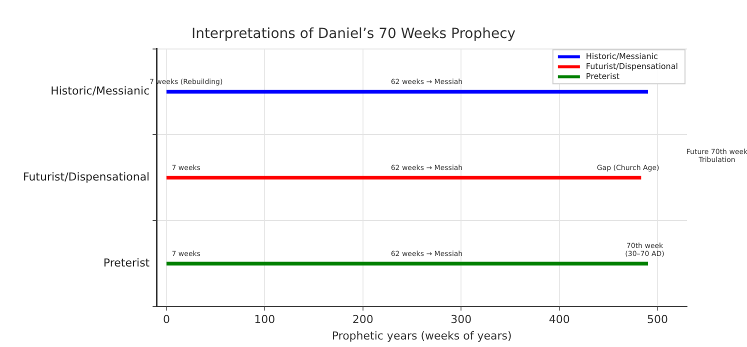 The image size is (747, 347). Describe the element at coordinates (632, 66) in the screenshot. I see `legend-label: Futurist/Dispensational` at that location.